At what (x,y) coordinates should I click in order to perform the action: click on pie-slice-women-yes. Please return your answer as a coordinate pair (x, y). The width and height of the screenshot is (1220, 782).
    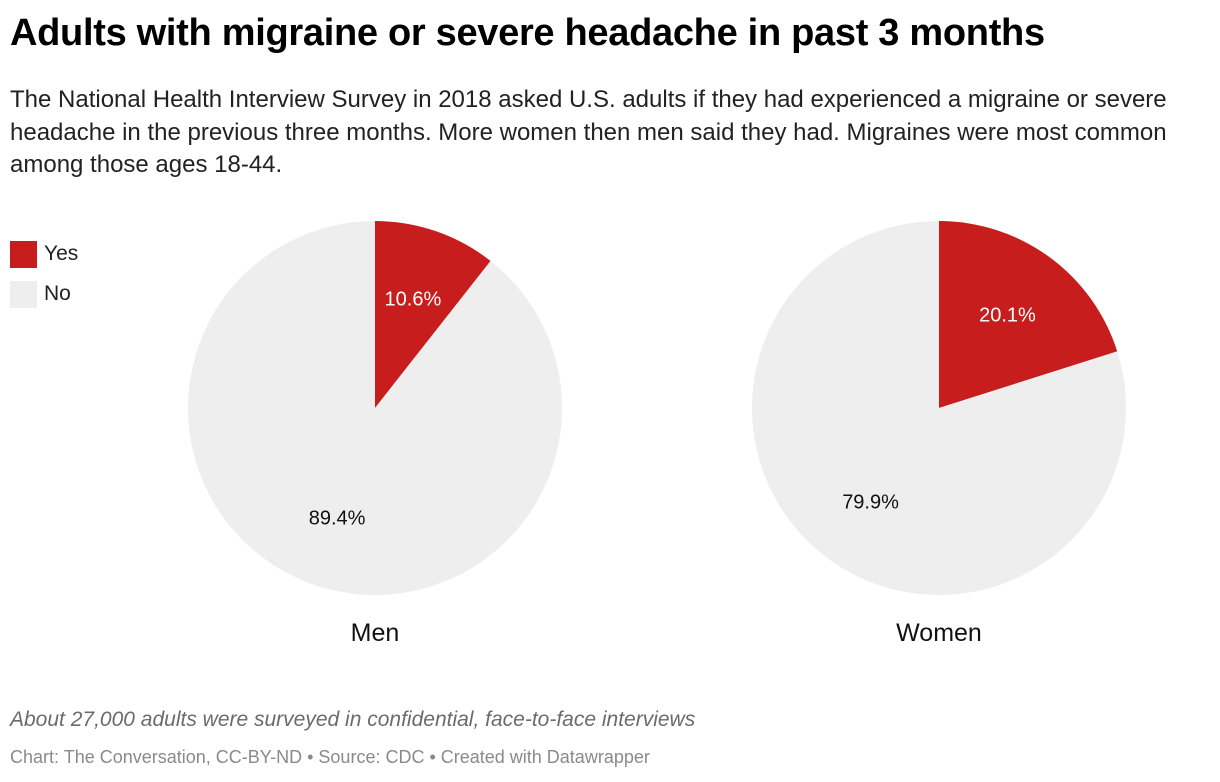
    Looking at the image, I should click on (1028, 314).